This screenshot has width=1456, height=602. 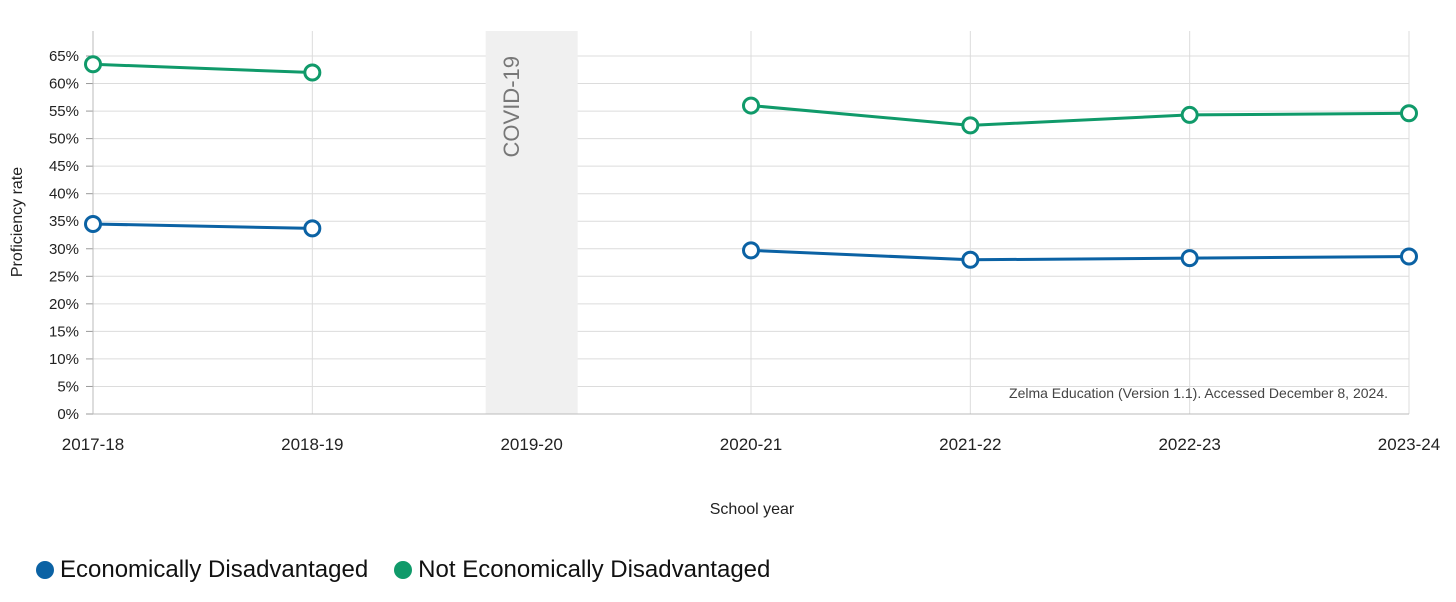 What do you see at coordinates (64, 359) in the screenshot?
I see `y-tick-label: 10%` at bounding box center [64, 359].